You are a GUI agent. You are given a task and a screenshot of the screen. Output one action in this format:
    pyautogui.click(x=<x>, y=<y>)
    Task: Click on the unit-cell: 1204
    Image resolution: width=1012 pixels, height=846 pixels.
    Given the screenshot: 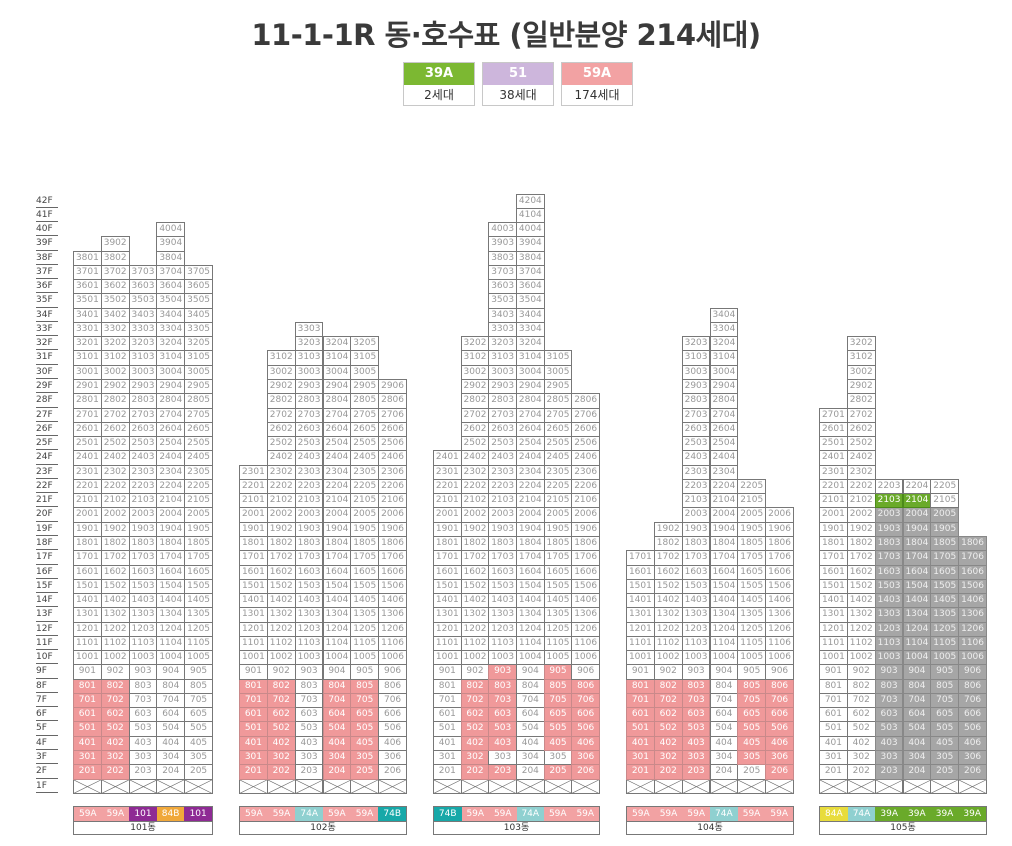 What is the action you would take?
    pyautogui.click(x=917, y=629)
    